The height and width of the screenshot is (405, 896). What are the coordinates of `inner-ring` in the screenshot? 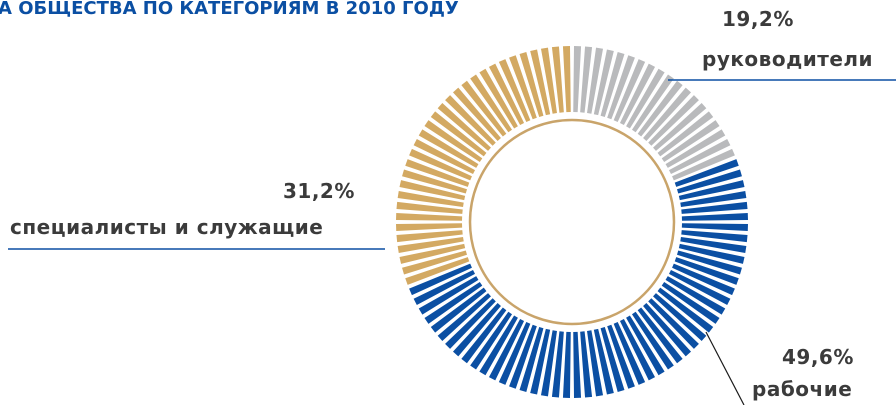 It's located at (572, 222).